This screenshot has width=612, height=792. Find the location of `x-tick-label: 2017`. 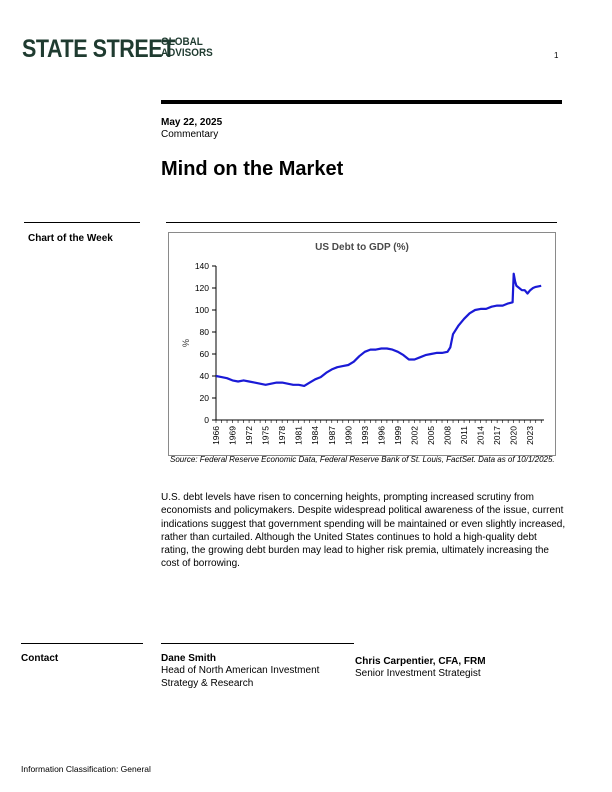

x-tick-label: 2017 is located at coordinates (497, 435).